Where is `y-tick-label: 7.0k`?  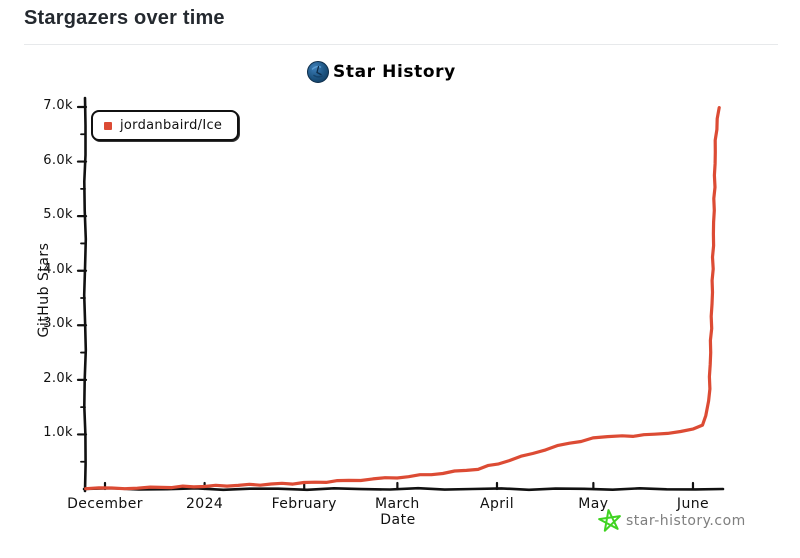 y-tick-label: 7.0k is located at coordinates (58, 105).